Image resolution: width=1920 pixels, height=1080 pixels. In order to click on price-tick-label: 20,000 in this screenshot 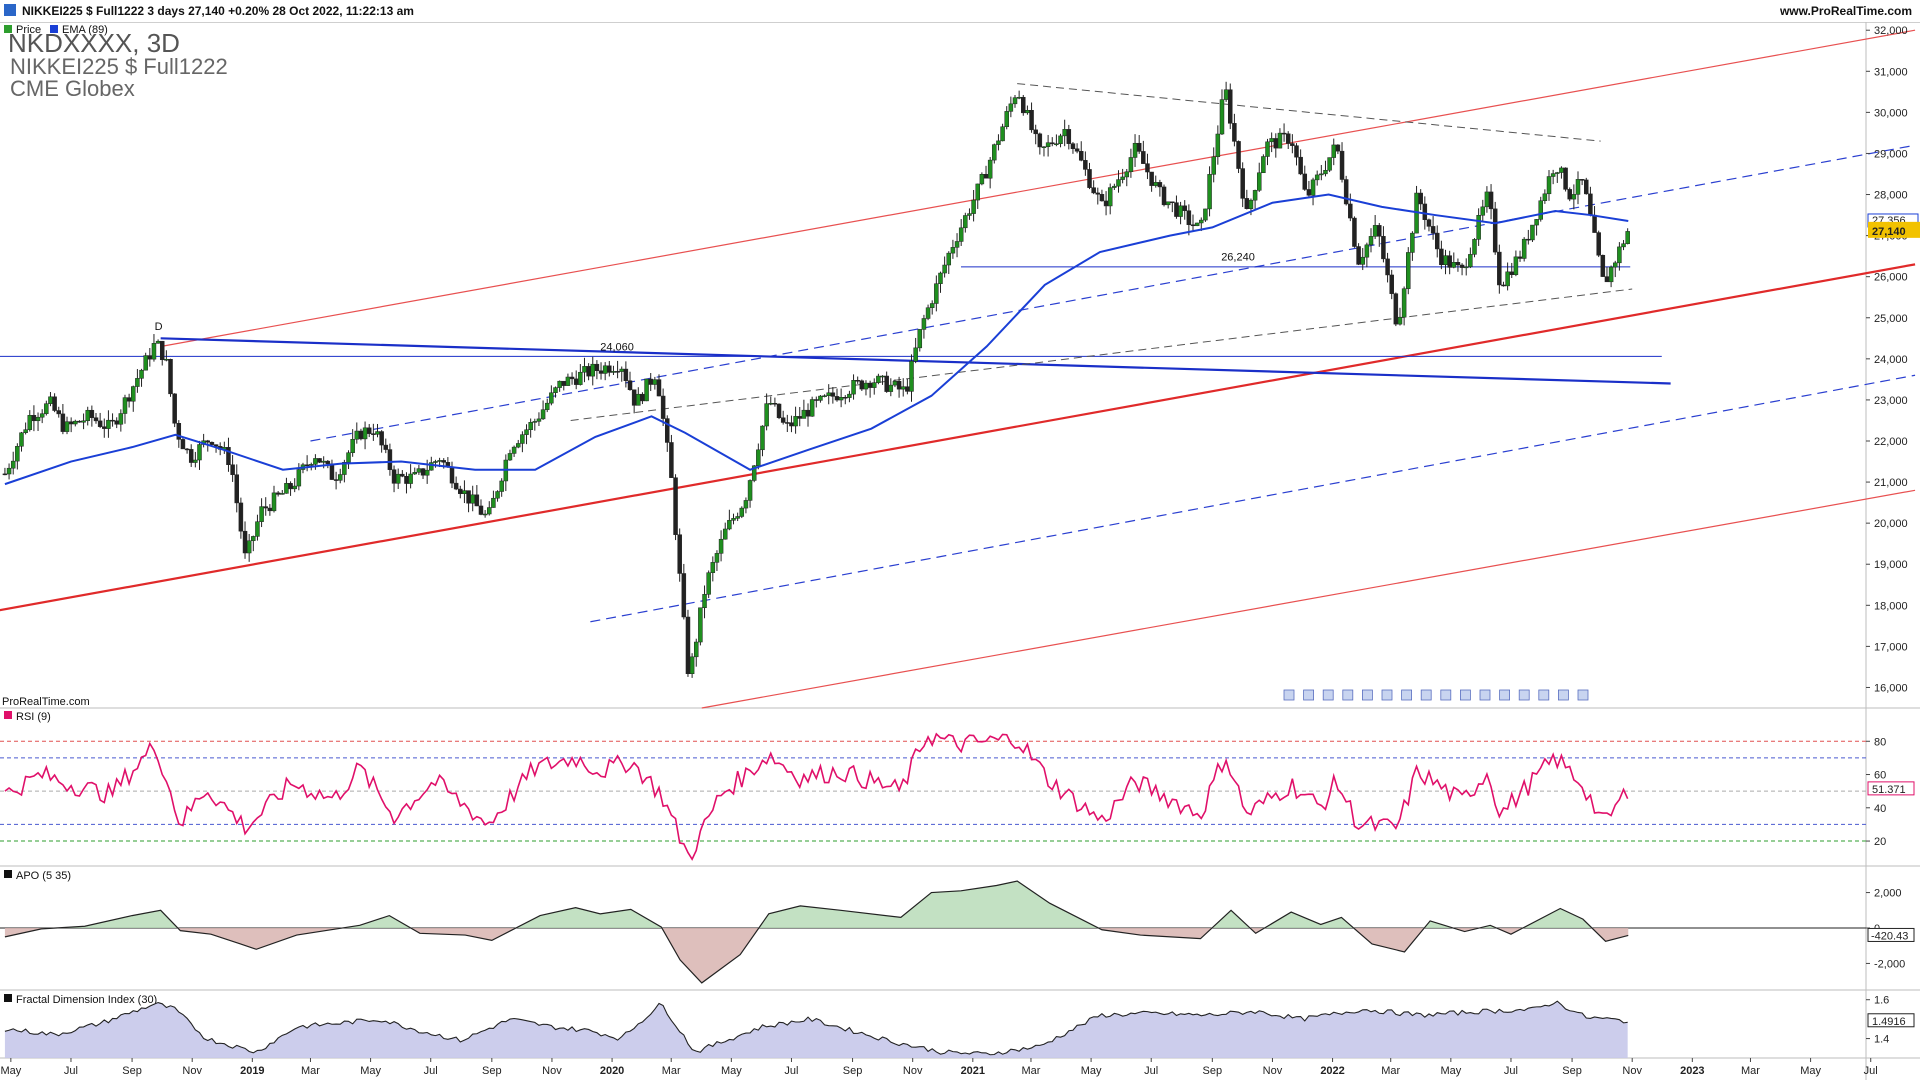, I will do `click(1891, 524)`.